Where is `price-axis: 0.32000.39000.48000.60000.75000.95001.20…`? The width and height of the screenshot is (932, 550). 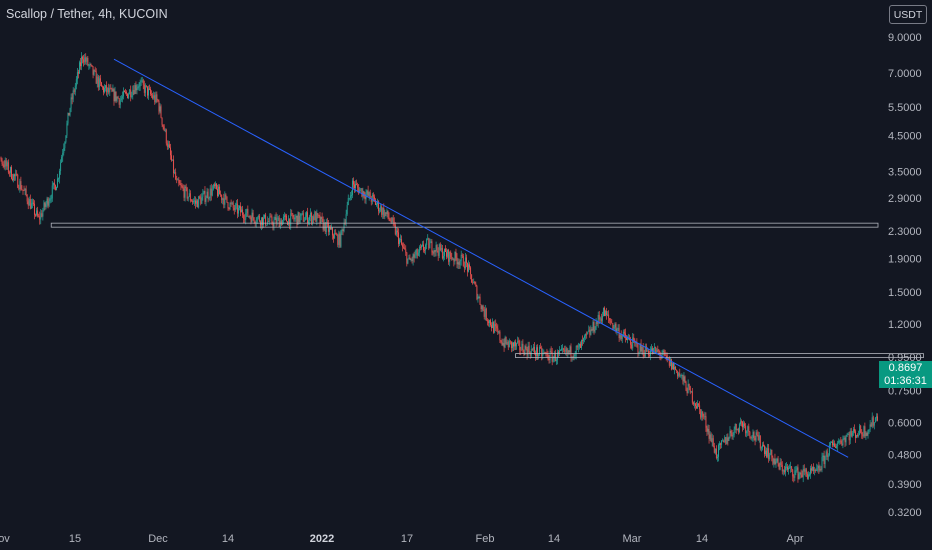 price-axis: 0.32000.39000.48000.60000.75000.95001.20… is located at coordinates (905, 275).